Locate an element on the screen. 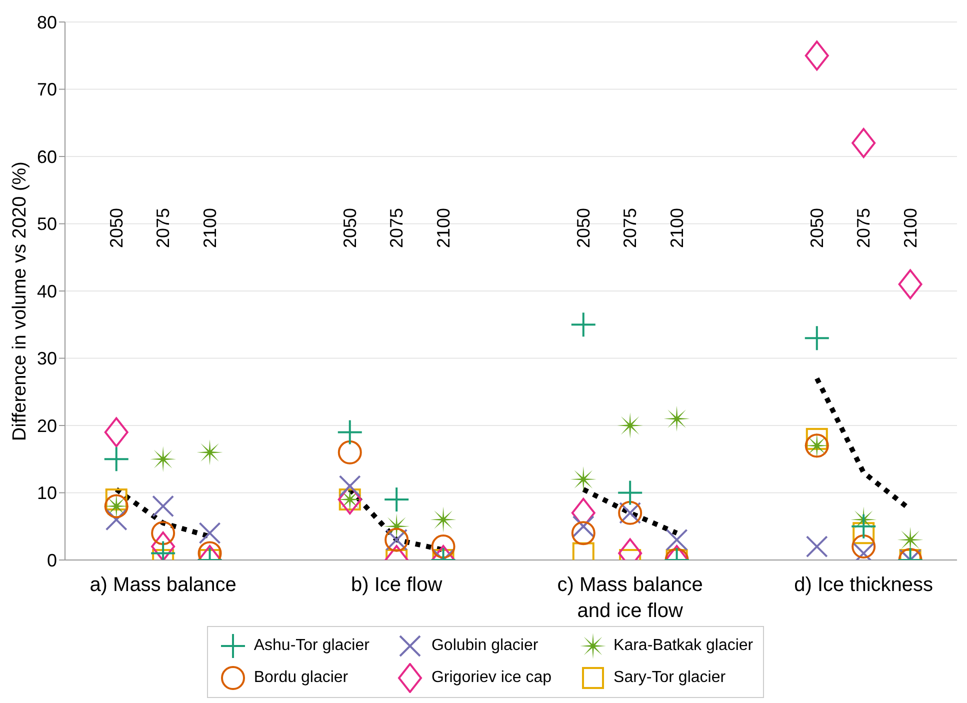  legend-label: Kara-Batkak glacier is located at coordinates (684, 646).